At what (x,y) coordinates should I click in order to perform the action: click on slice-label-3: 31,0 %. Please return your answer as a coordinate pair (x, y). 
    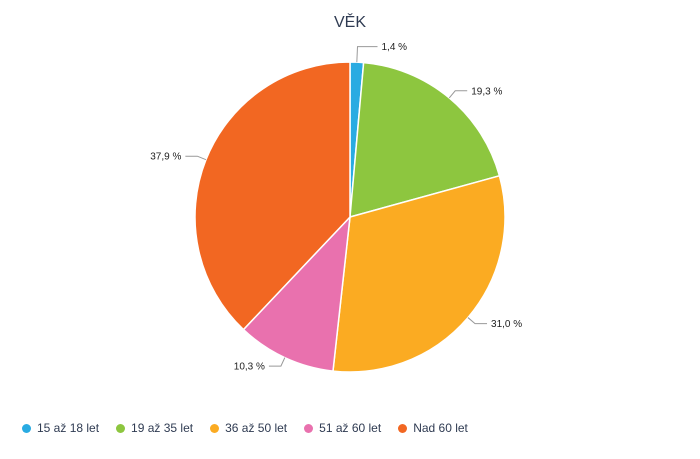
    Looking at the image, I should click on (506, 324).